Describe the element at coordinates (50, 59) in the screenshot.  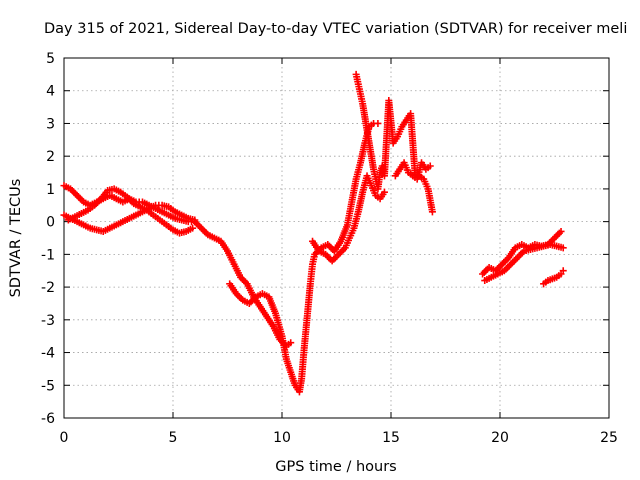
I see `y-tick-label: 5` at that location.